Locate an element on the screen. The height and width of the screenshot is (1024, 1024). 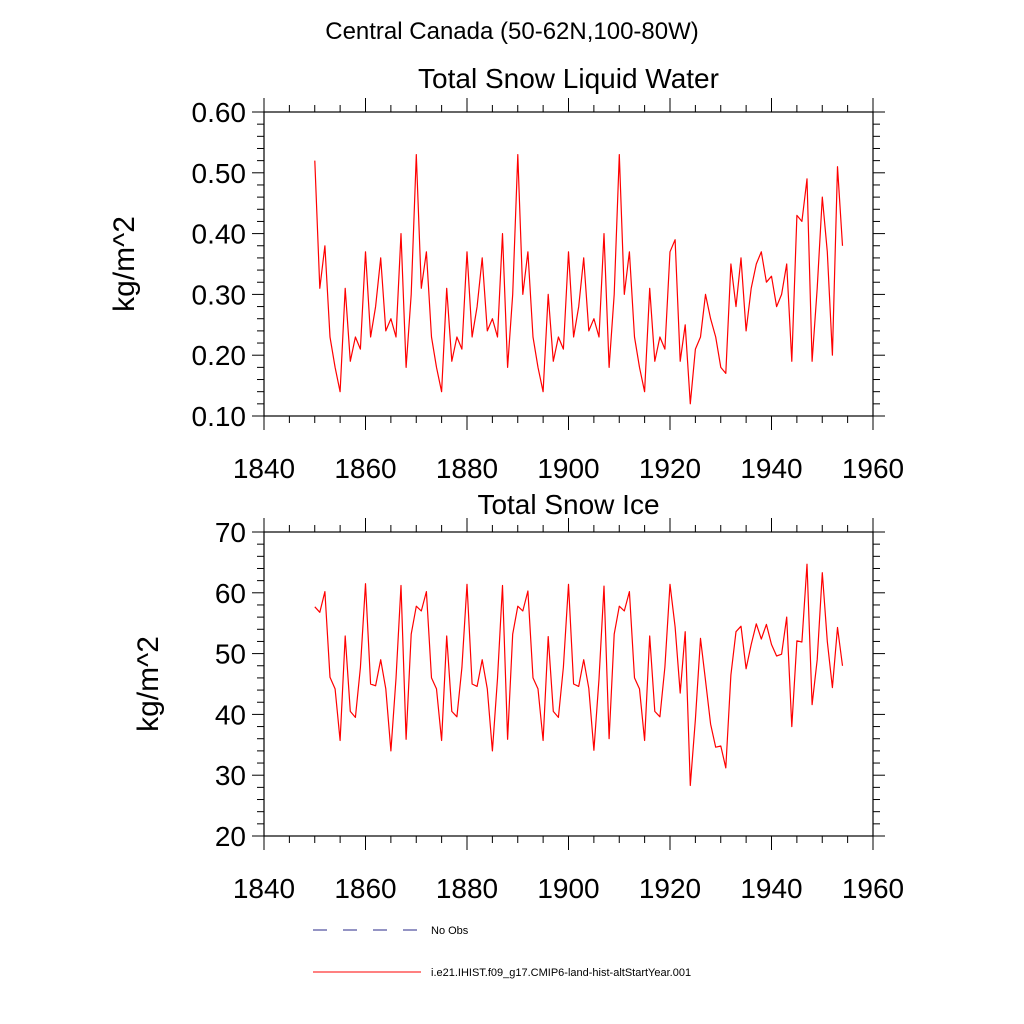
plot-title: Total Snow Liquid Water is located at coordinates (568, 78).